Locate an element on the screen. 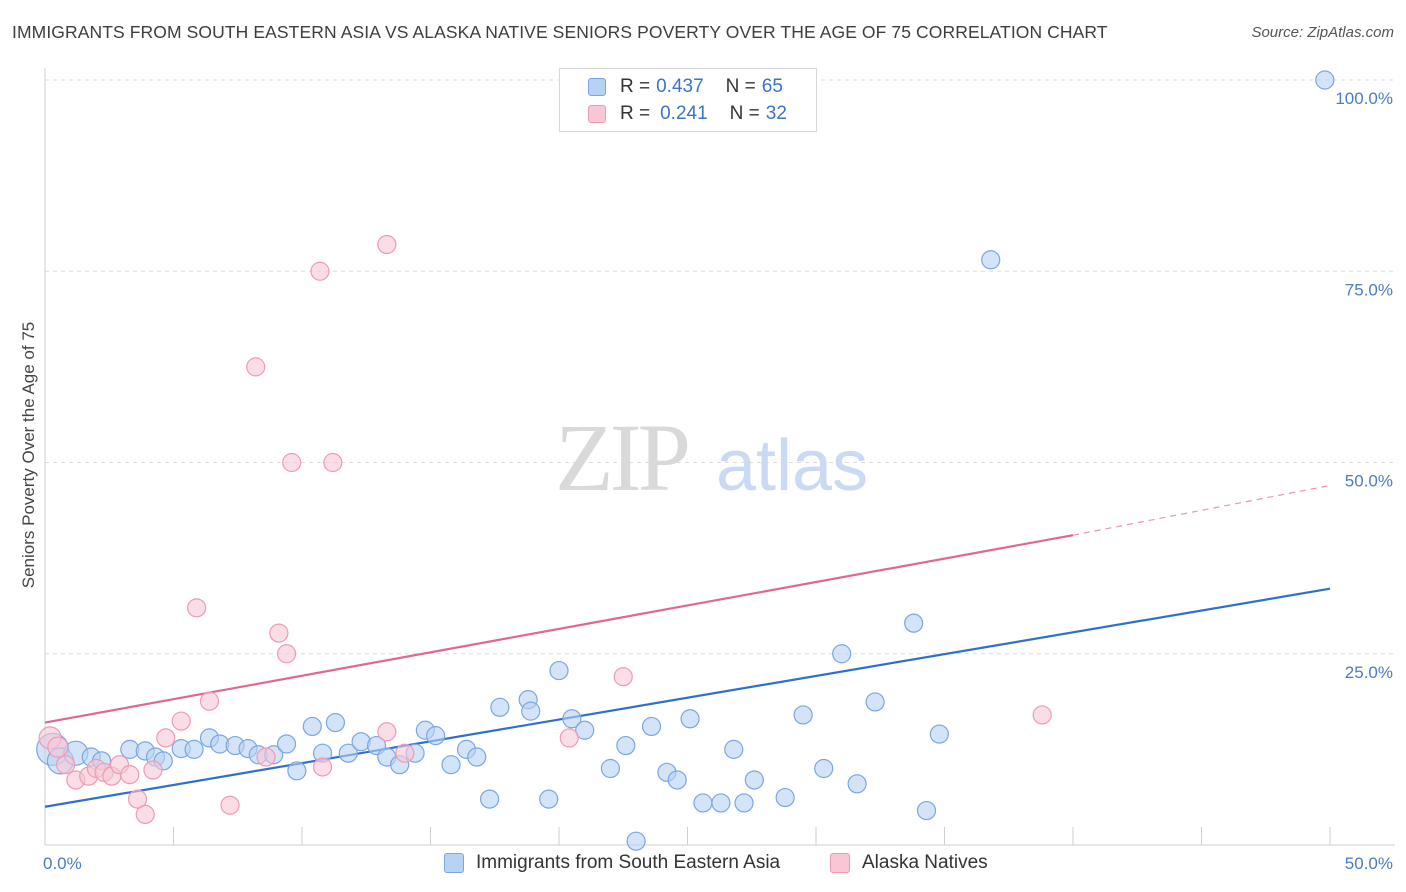 Image resolution: width=1406 pixels, height=892 pixels. source-label: Source: ZipAtlas.com is located at coordinates (1322, 32).